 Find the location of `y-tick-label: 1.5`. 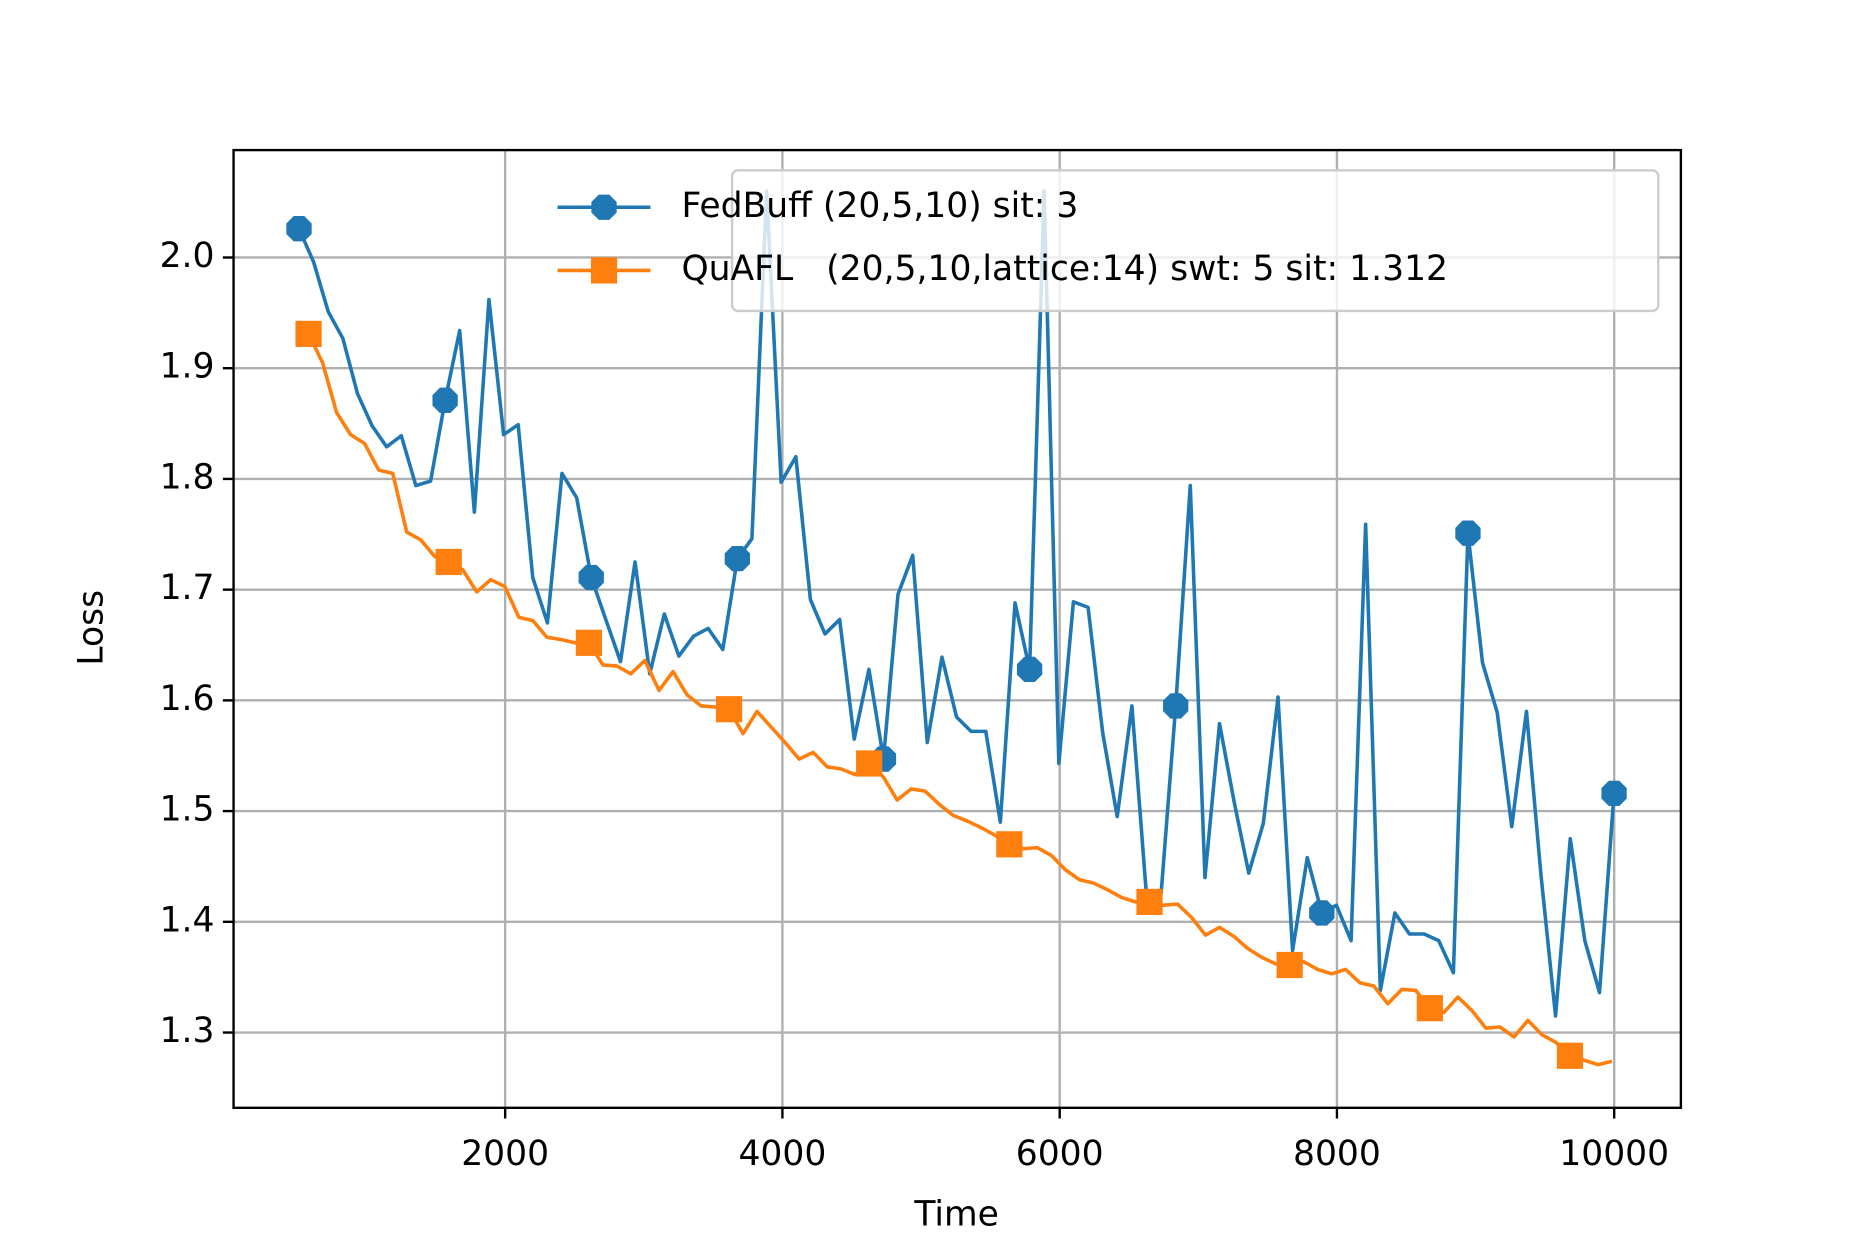

y-tick-label: 1.5 is located at coordinates (187, 810).